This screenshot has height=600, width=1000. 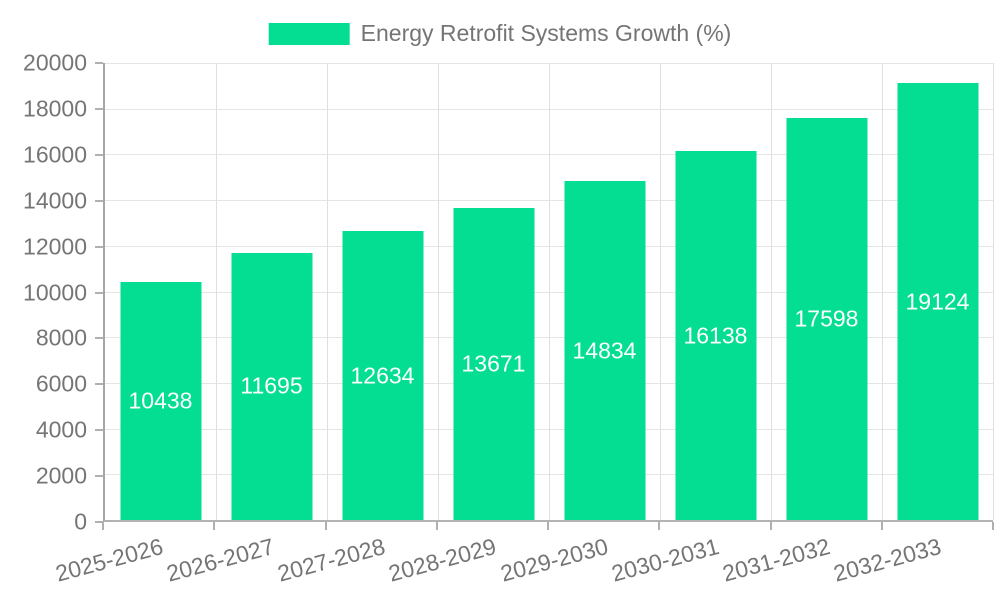 I want to click on legend-swatch, so click(x=309, y=33).